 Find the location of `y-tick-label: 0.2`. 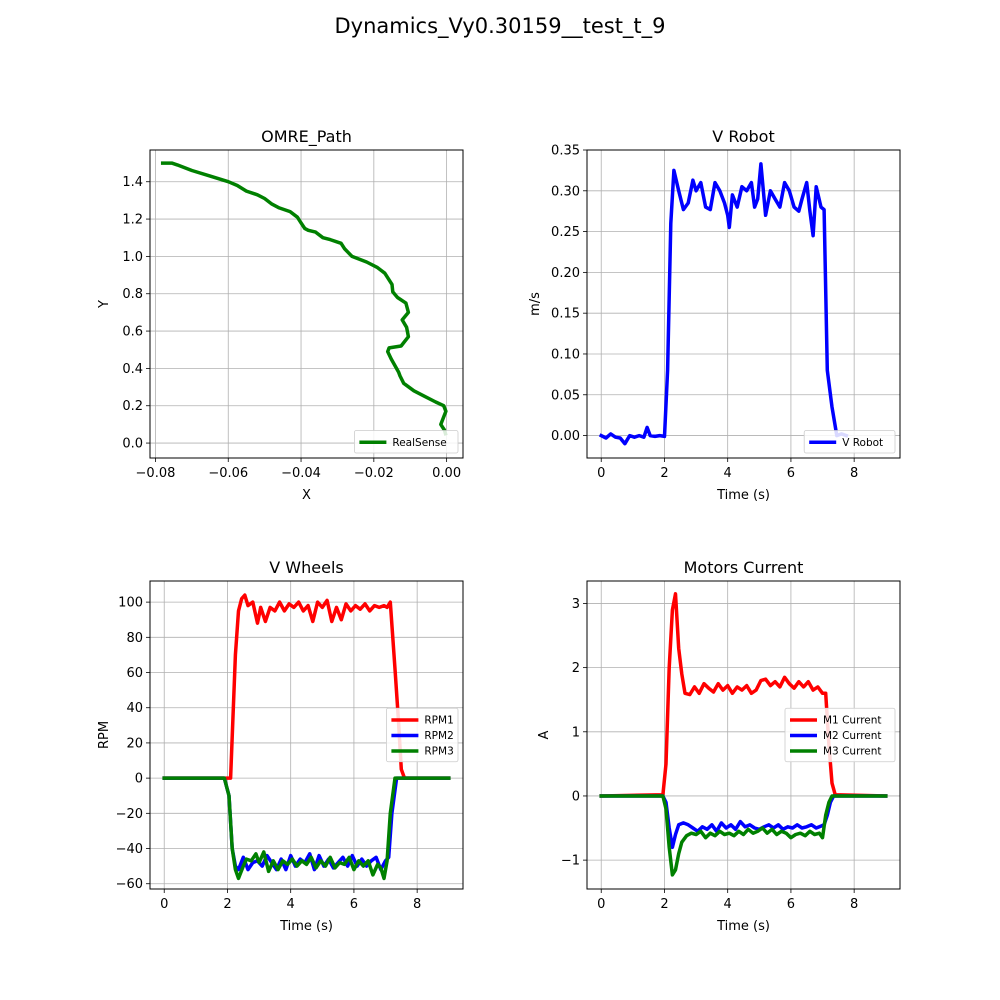

y-tick-label: 0.2 is located at coordinates (132, 406).